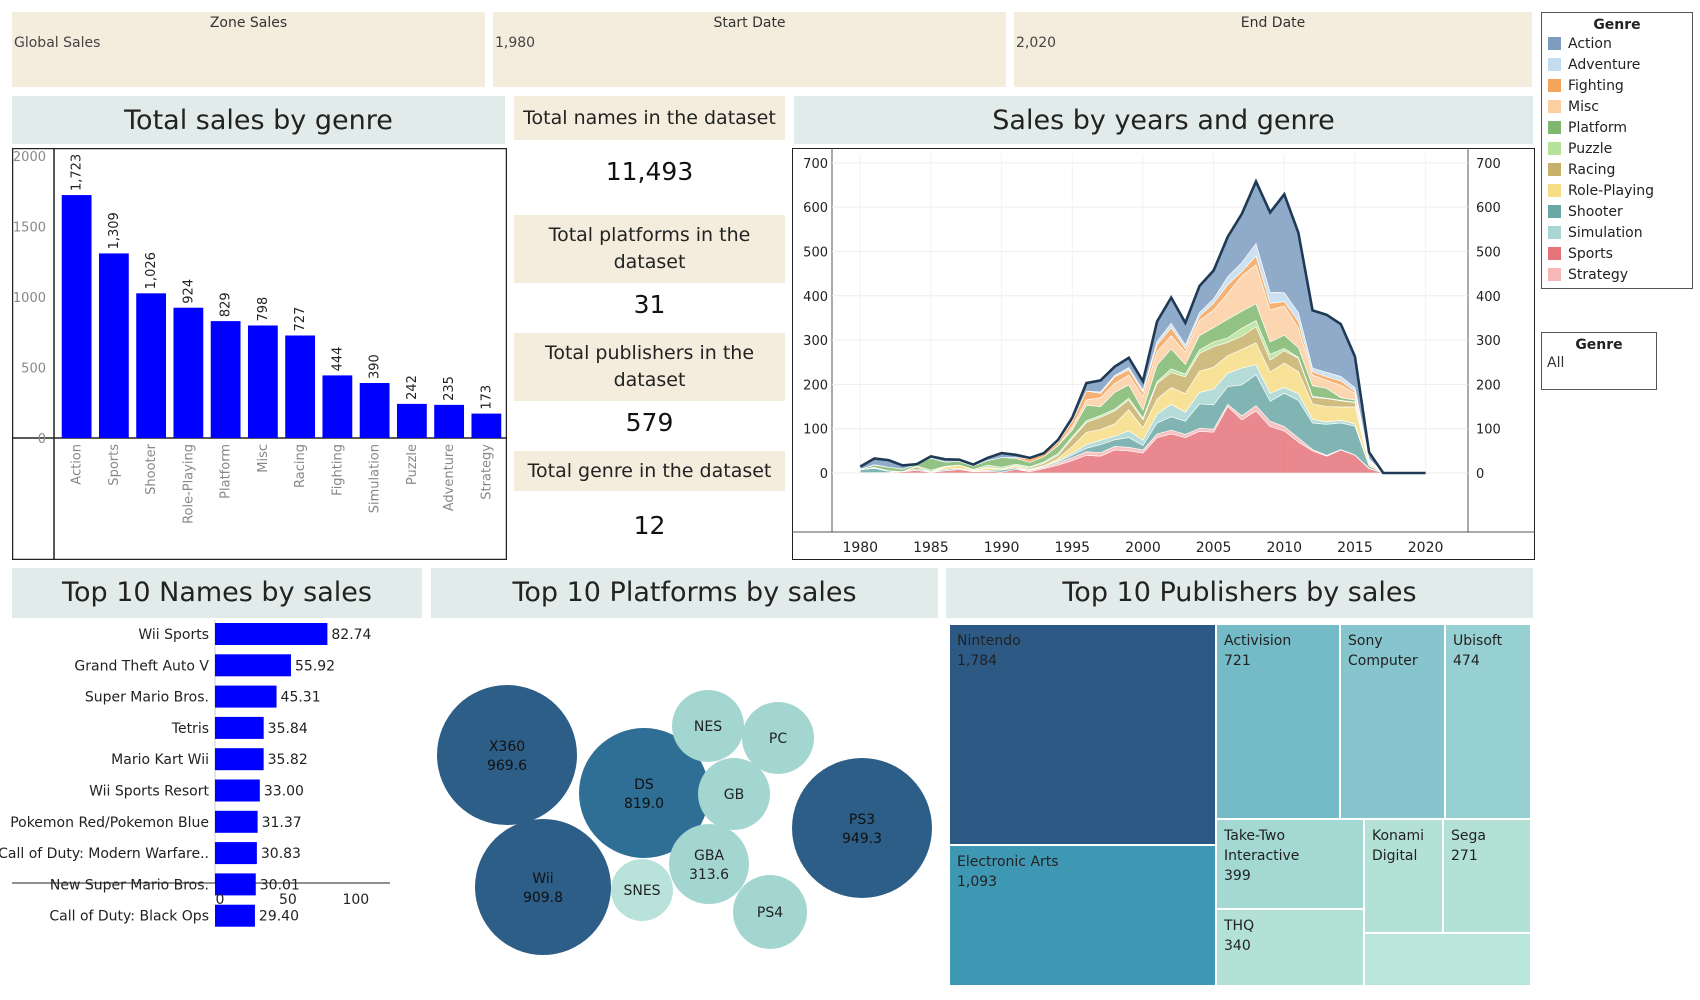  Describe the element at coordinates (351, 635) in the screenshot. I see `name-value-label: 82.74` at that location.